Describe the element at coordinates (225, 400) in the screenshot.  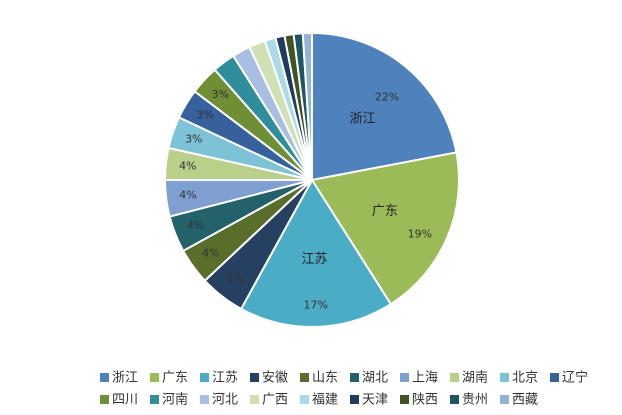
I see `legend-label: 河北` at that location.